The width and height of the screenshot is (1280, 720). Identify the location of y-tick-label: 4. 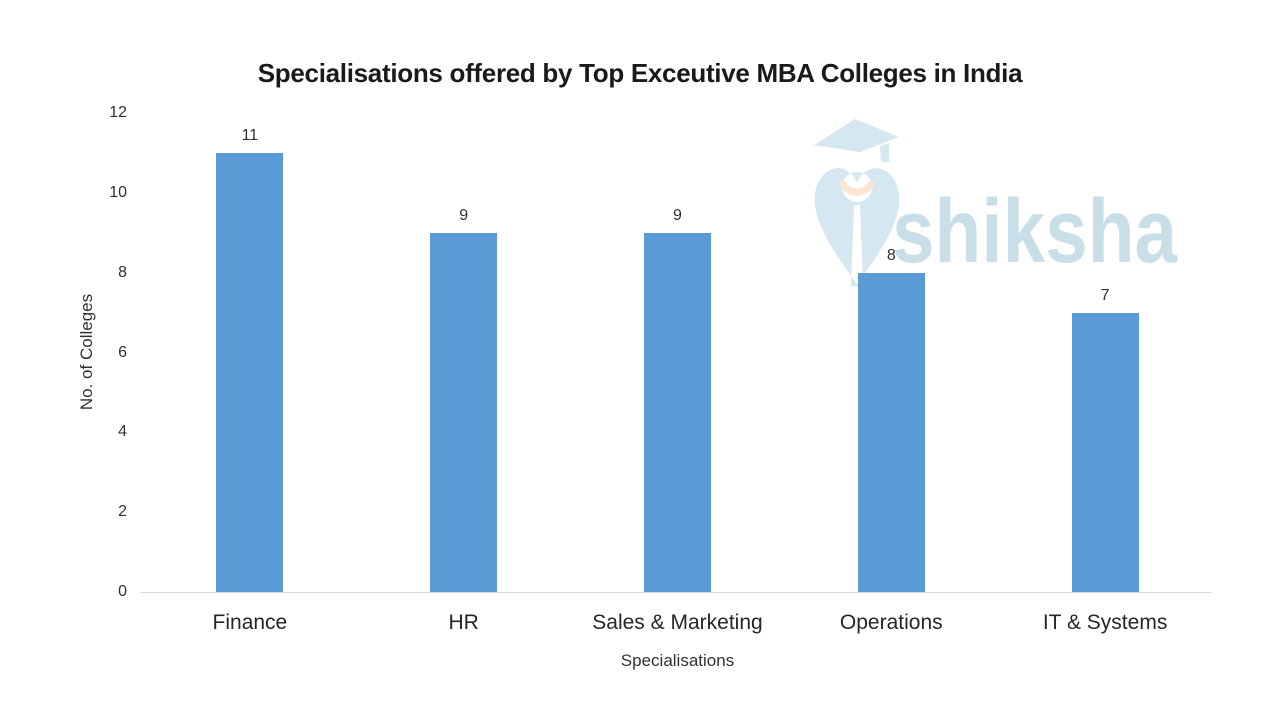
(122, 432).